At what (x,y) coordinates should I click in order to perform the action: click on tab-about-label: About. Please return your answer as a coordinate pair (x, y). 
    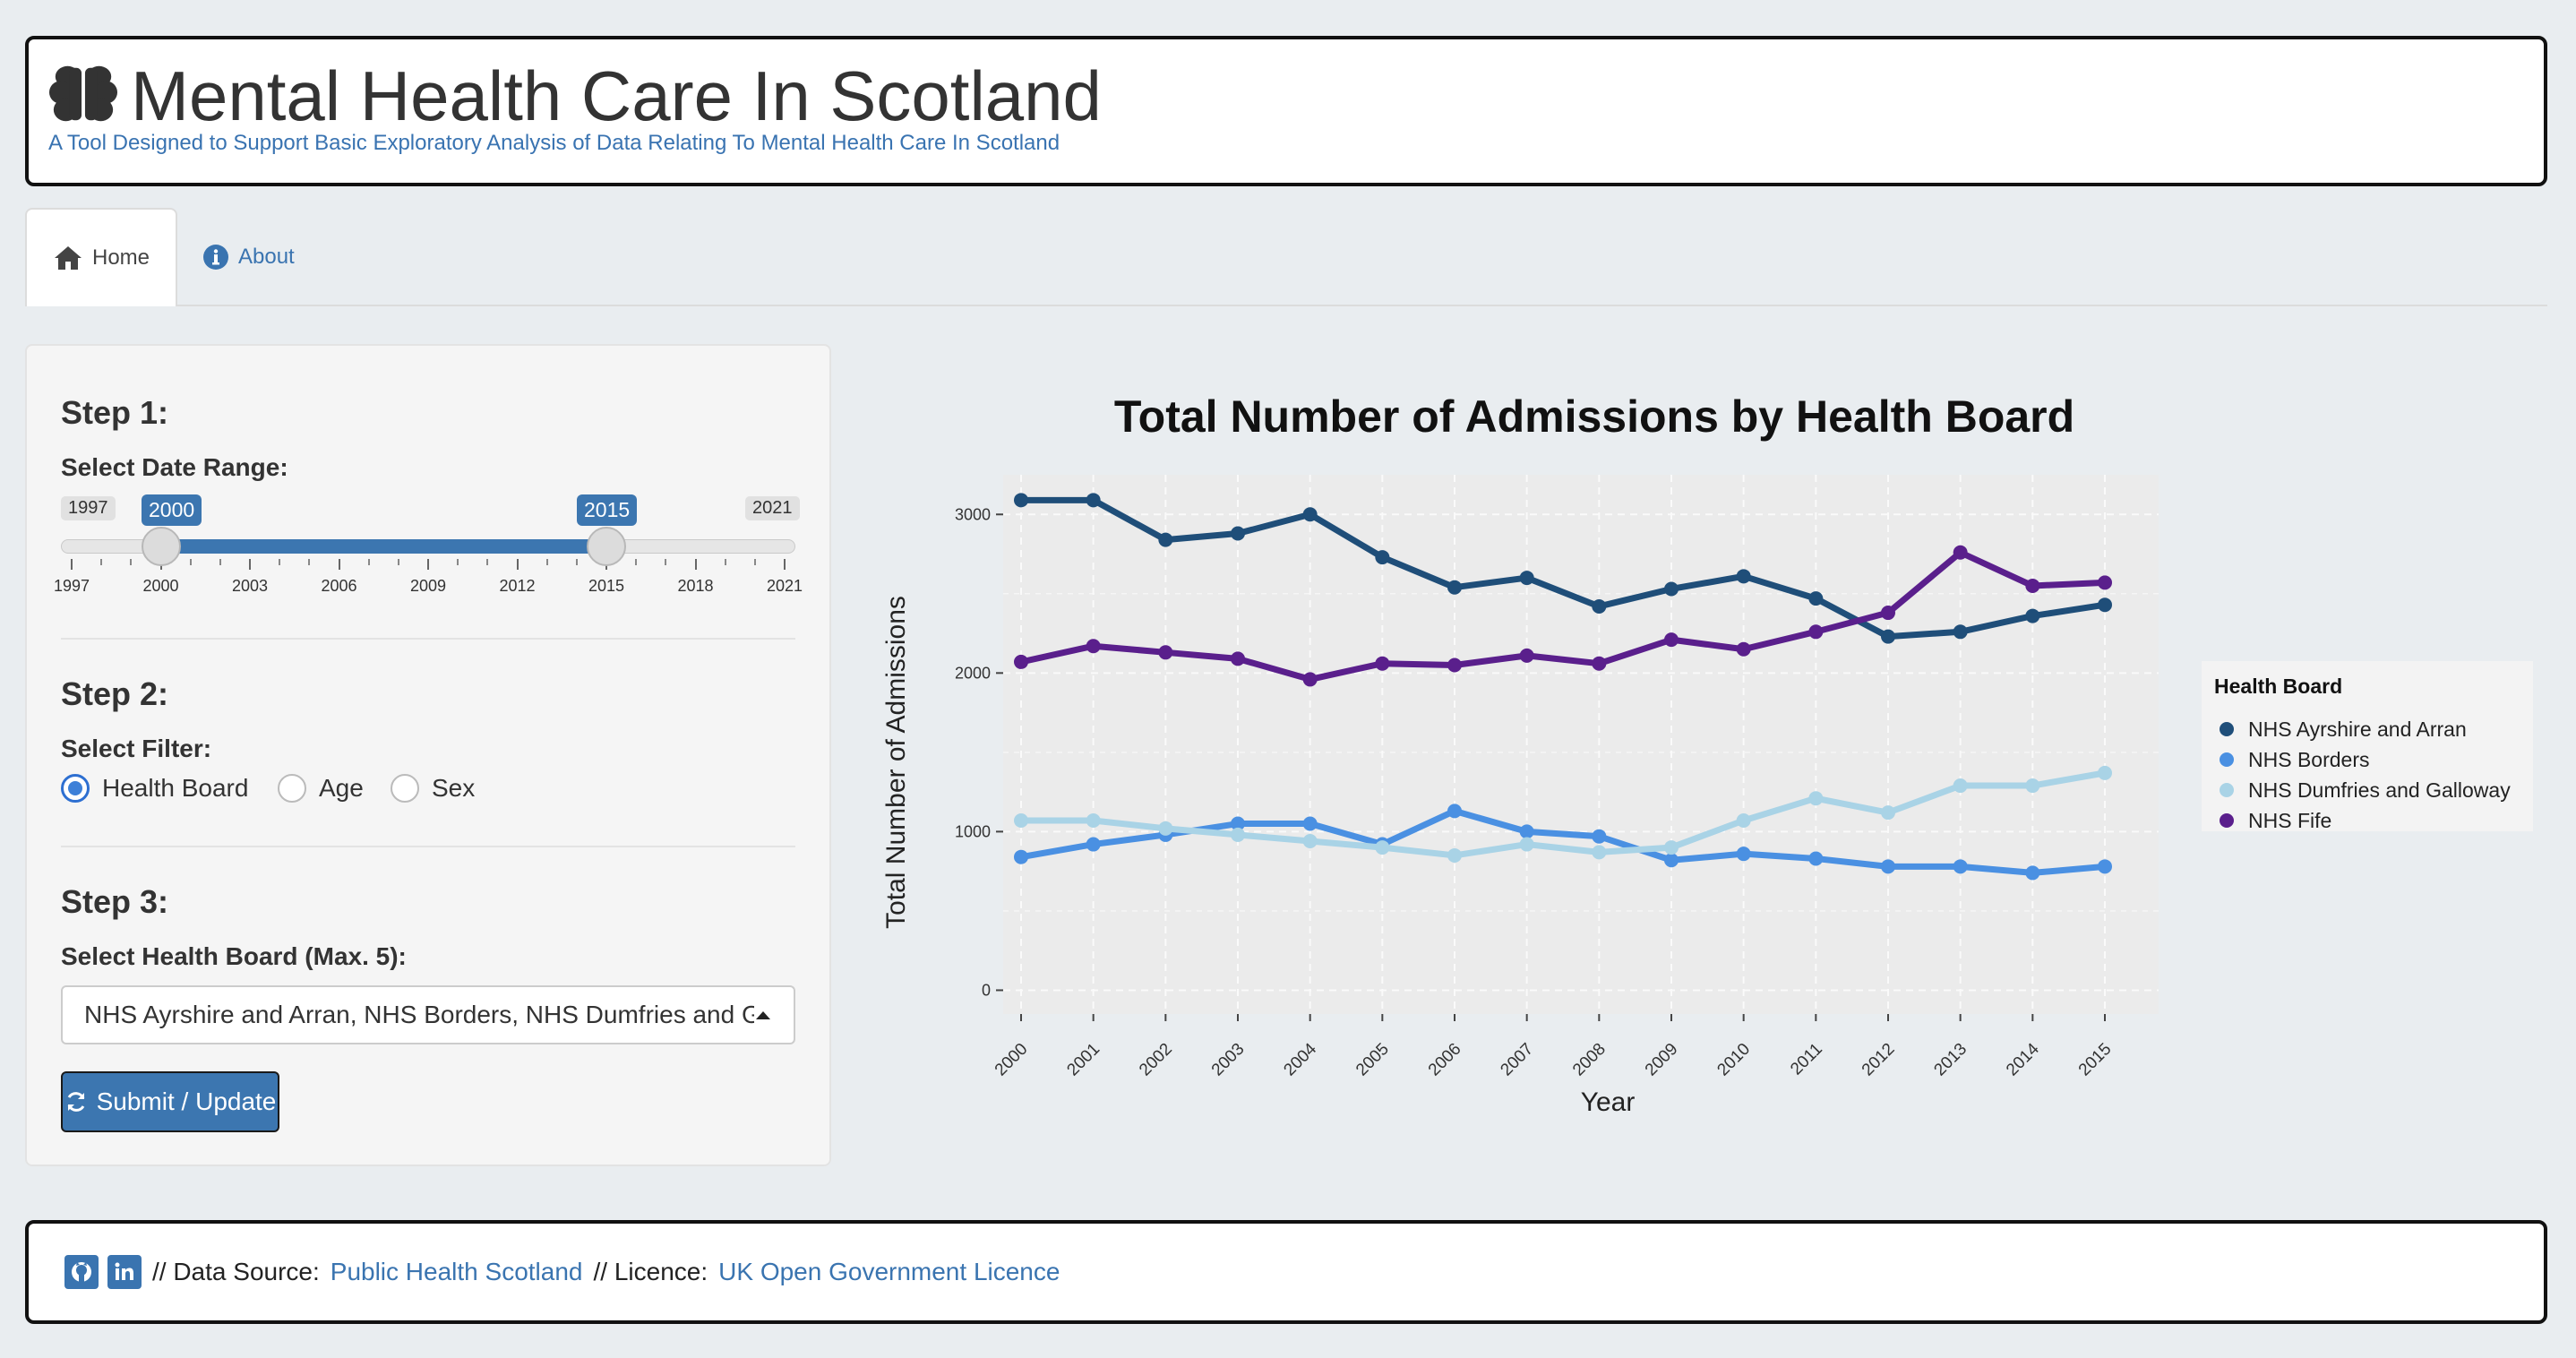
    Looking at the image, I should click on (266, 257).